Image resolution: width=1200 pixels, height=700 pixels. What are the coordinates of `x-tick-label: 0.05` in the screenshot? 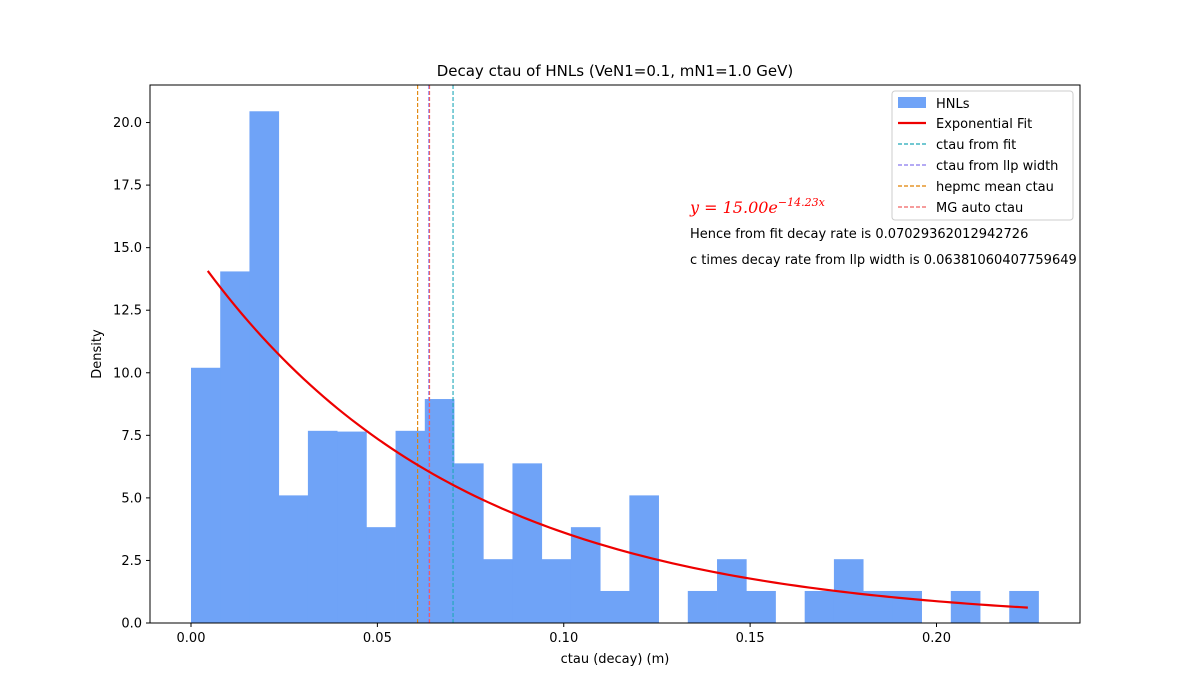 It's located at (377, 638).